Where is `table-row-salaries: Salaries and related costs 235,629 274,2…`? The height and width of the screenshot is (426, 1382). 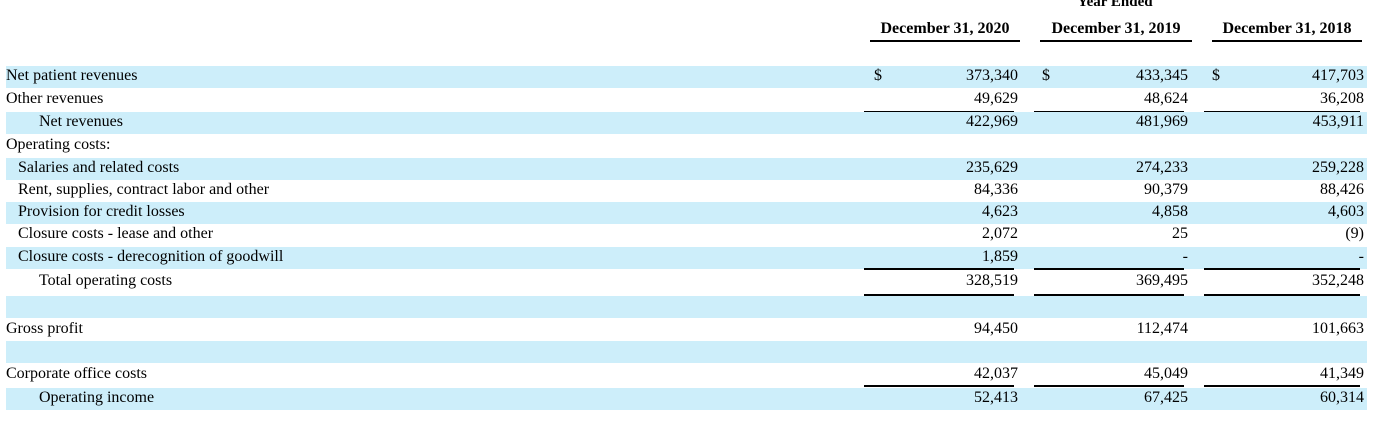 table-row-salaries: Salaries and related costs 235,629 274,2… is located at coordinates (686, 169).